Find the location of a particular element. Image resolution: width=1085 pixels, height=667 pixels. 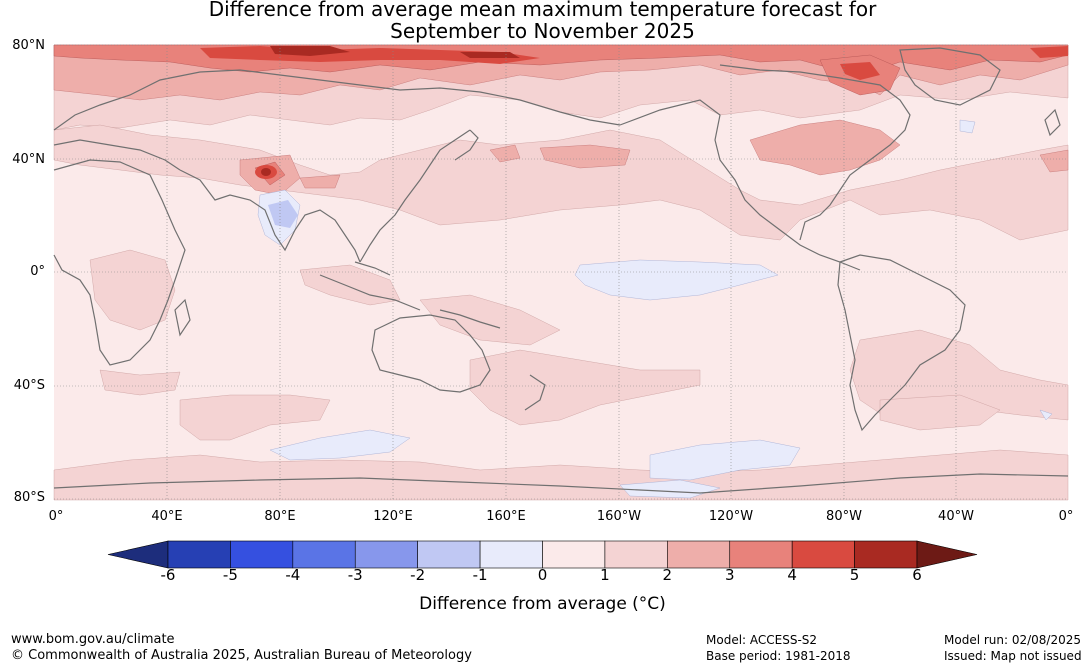

lon-label-0-east: 0° is located at coordinates (1066, 516).